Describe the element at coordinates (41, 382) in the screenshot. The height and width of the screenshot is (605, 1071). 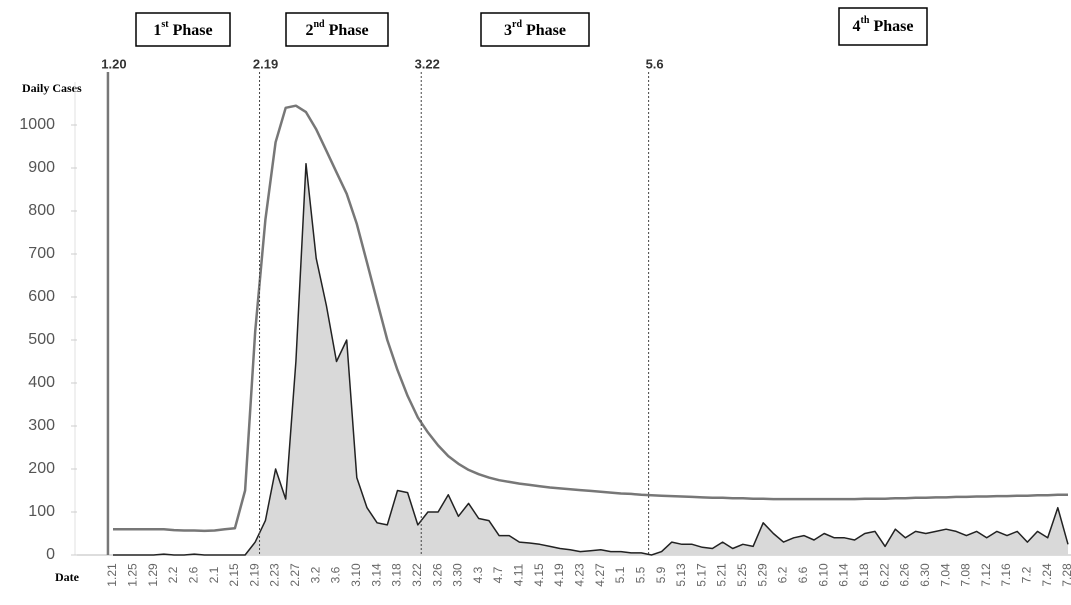
I see `y-tick-label: 400` at that location.